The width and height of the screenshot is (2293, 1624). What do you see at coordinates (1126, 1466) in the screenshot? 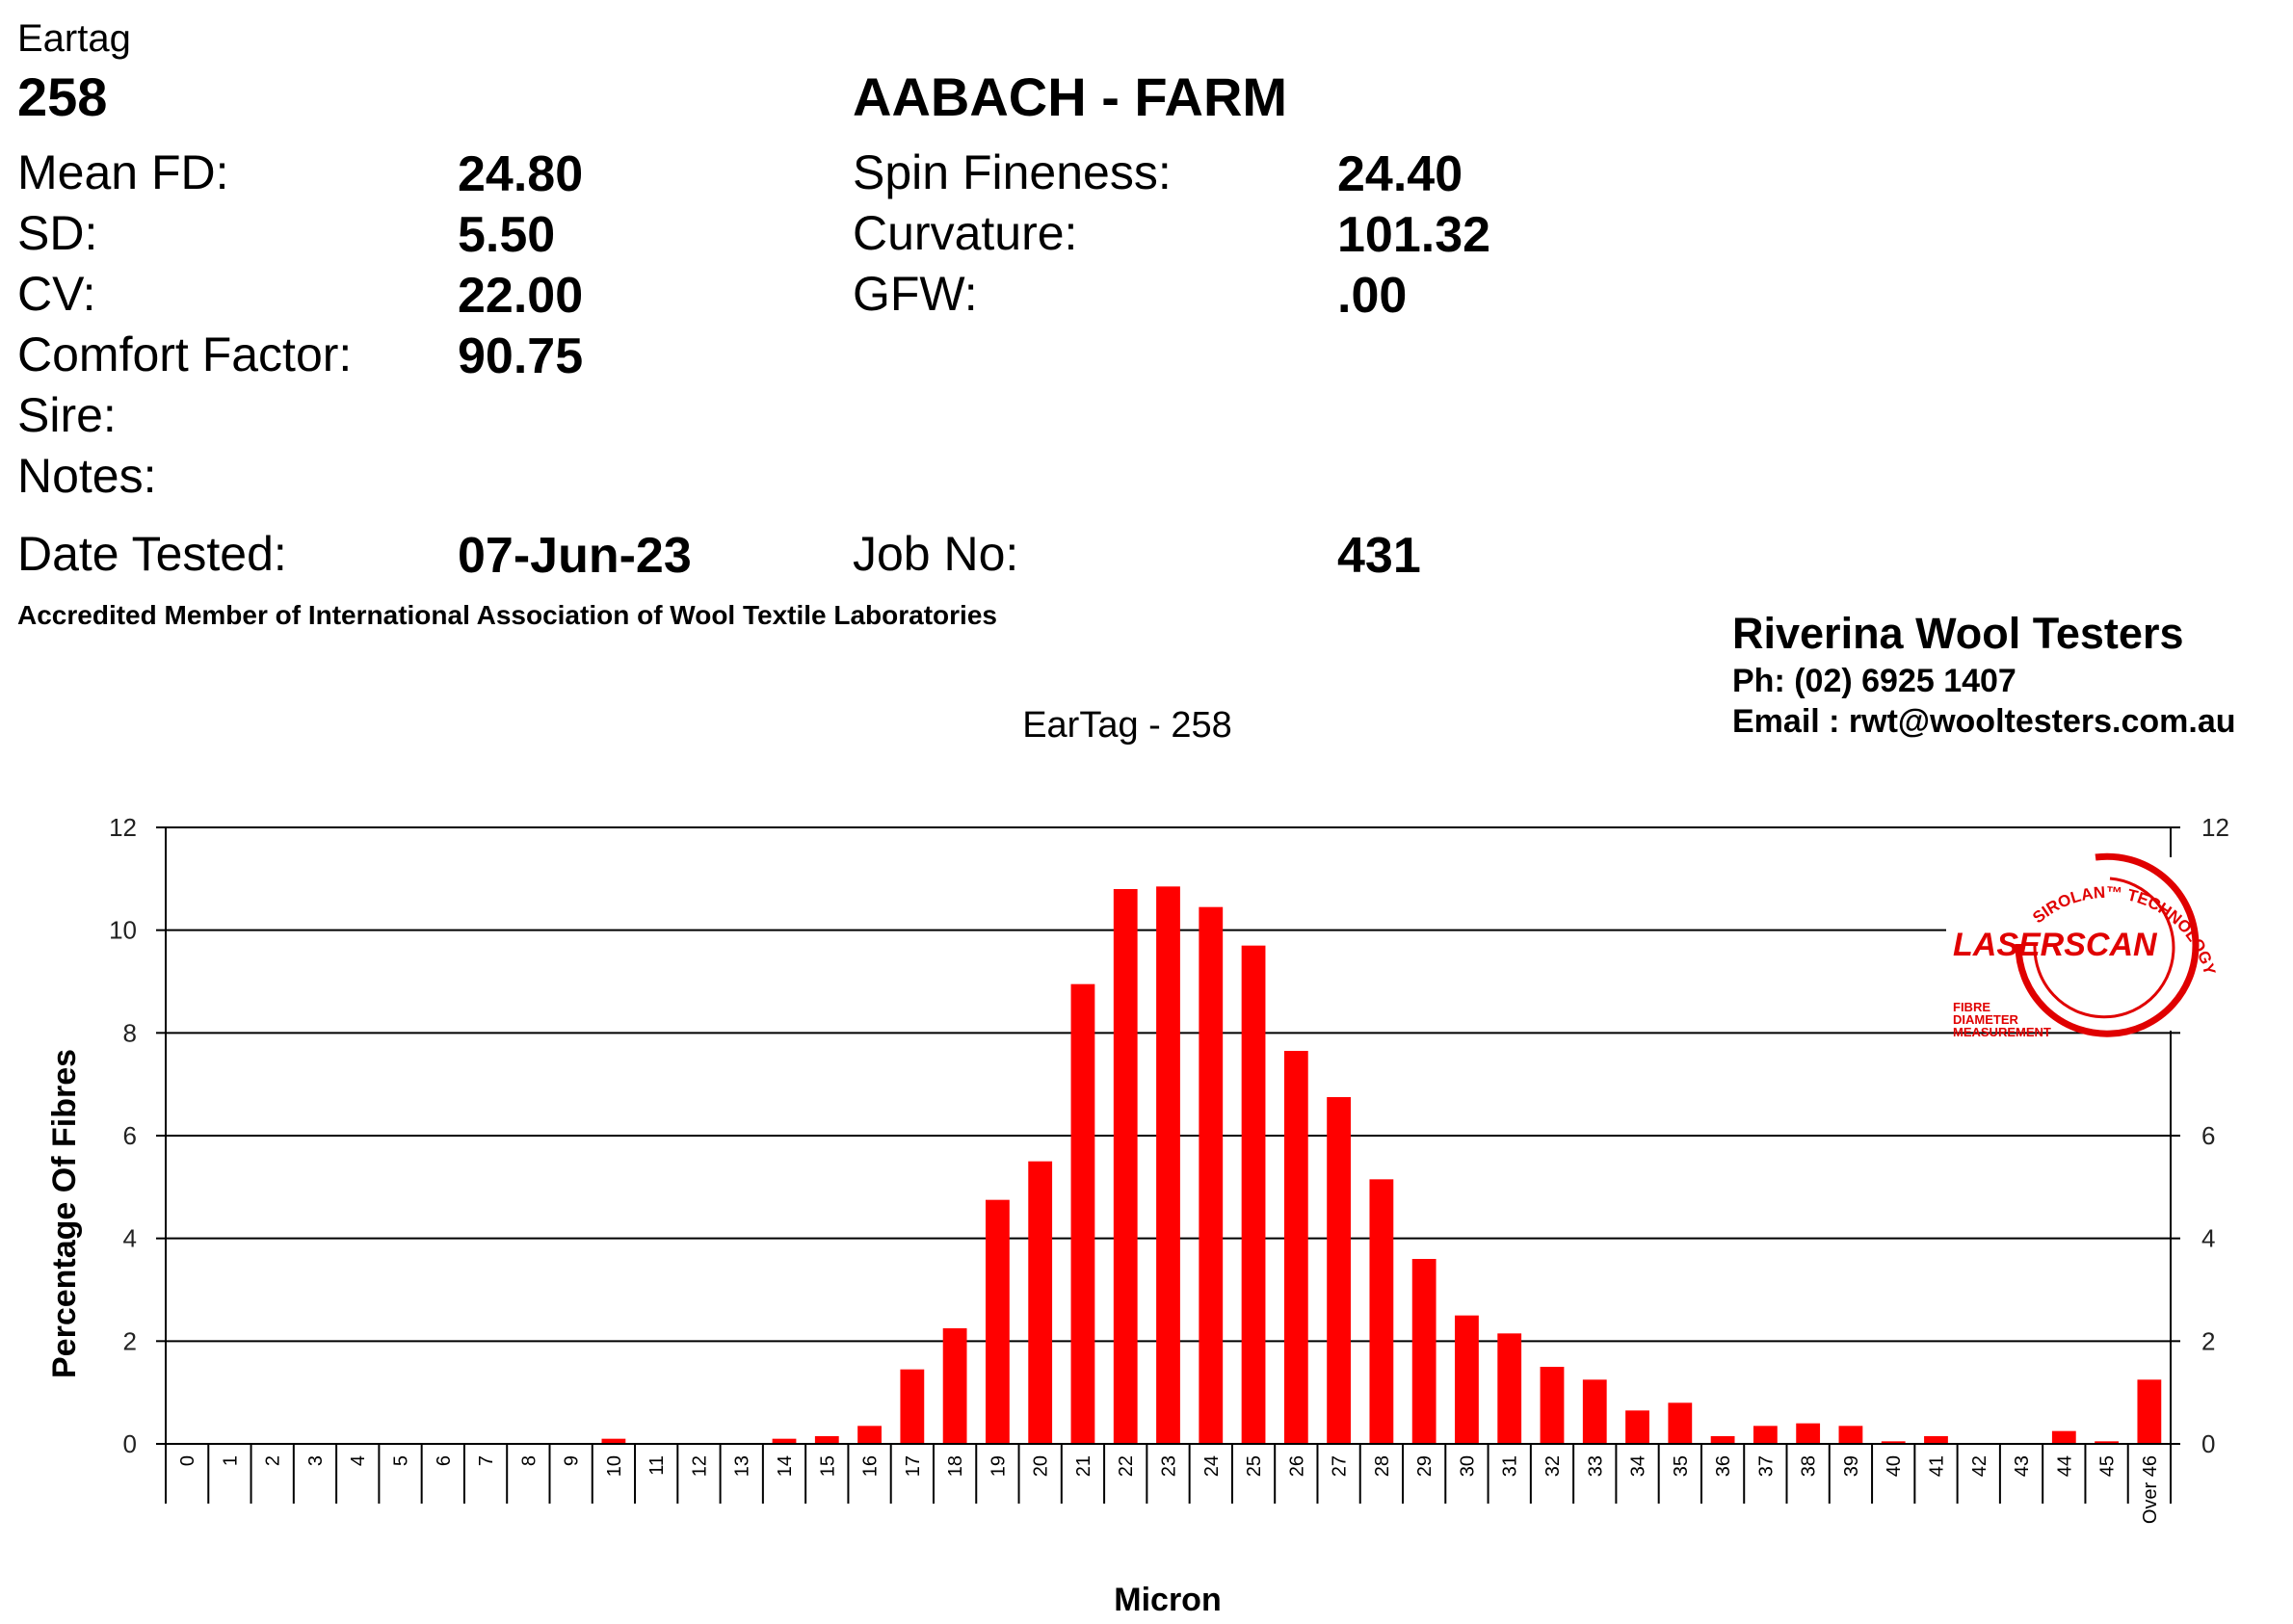
I see `x-tick-label: 22` at bounding box center [1126, 1466].